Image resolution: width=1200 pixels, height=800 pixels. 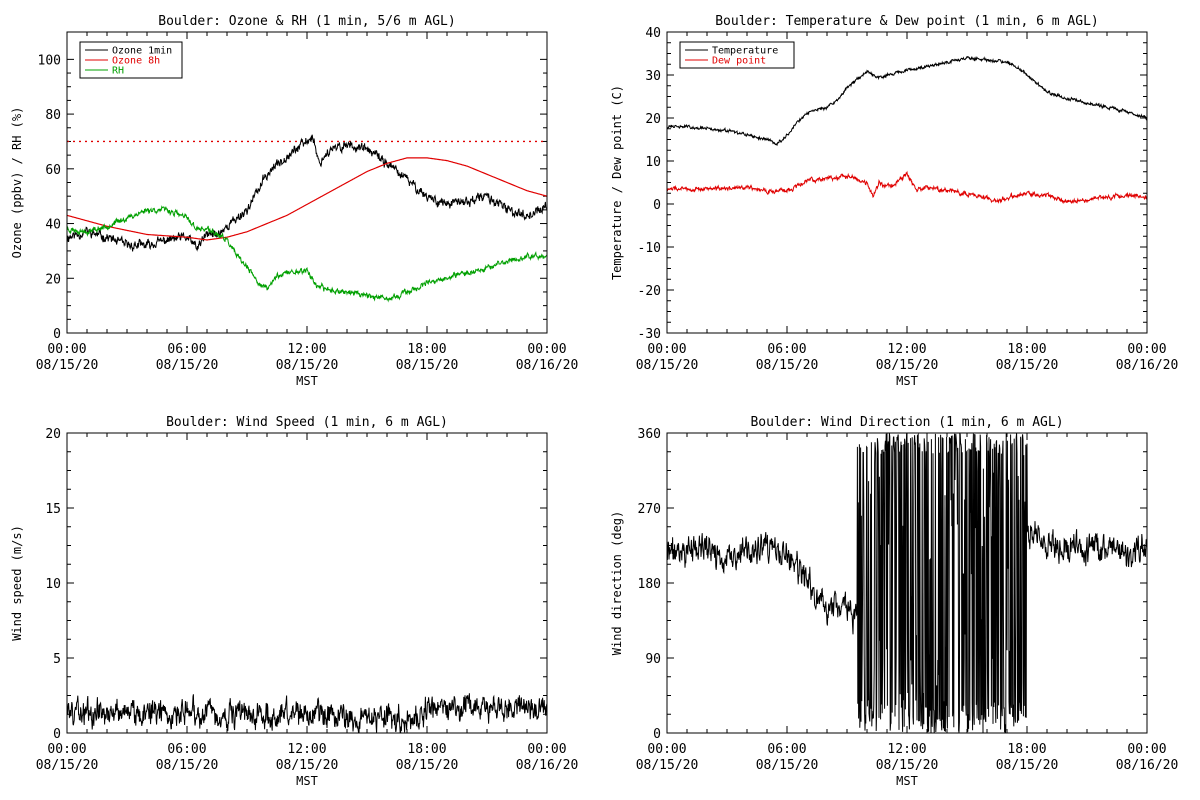 I want to click on wdir-x-axis-label: MST, so click(x=907, y=781).